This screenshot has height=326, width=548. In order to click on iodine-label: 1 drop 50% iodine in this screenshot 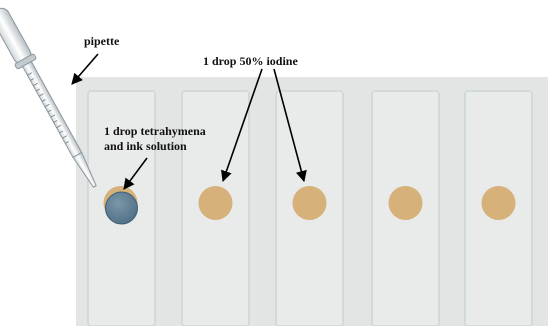, I will do `click(250, 61)`.